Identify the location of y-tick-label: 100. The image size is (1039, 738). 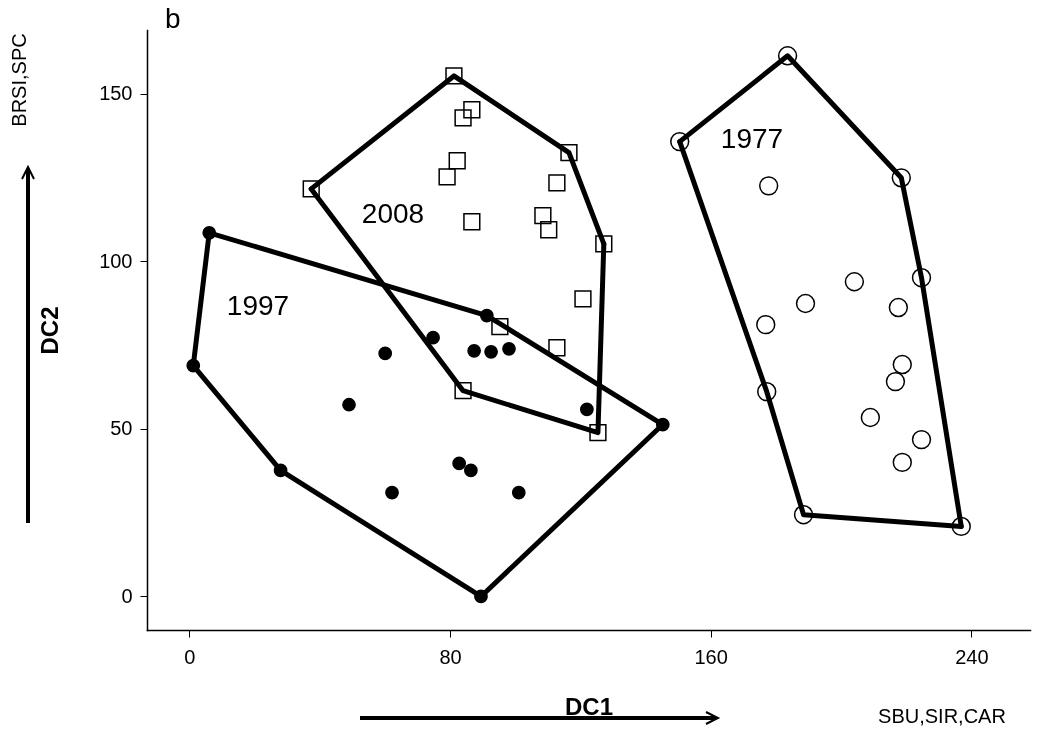
(116, 260).